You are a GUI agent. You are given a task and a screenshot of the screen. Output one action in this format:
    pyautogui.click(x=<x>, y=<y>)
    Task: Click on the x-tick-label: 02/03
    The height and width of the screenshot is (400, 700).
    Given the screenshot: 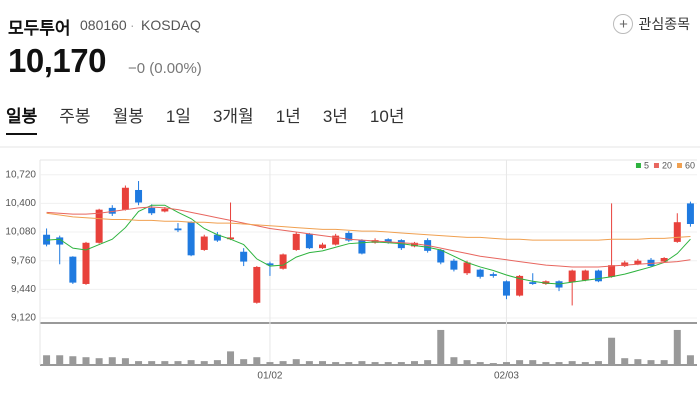 What is the action you would take?
    pyautogui.click(x=506, y=376)
    